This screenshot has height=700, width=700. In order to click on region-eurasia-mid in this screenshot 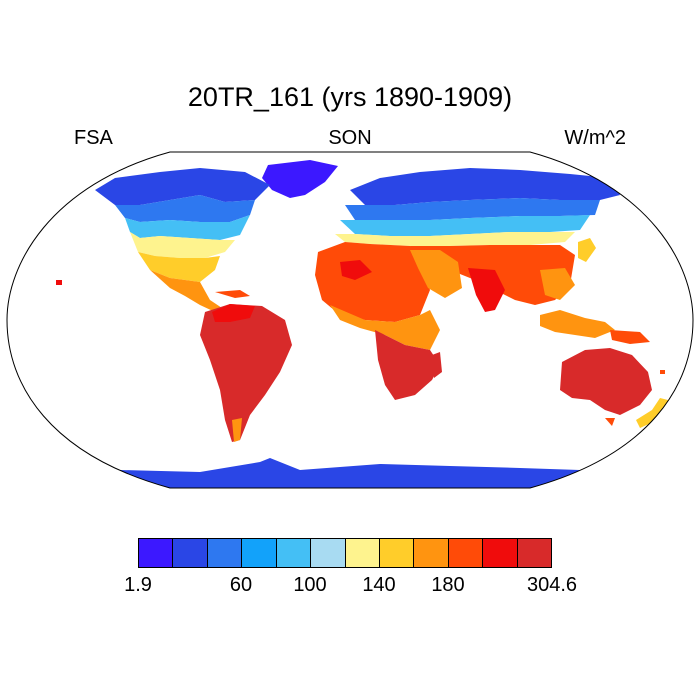, I will do `click(465, 225)`.